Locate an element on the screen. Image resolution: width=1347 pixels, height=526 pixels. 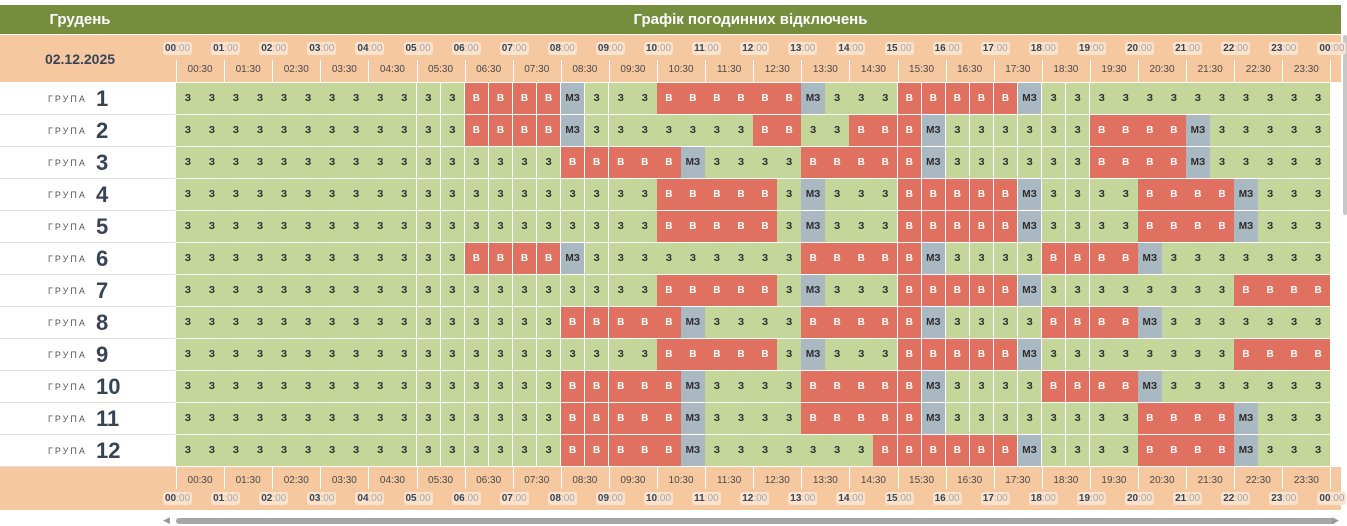
half-hour-label-bottom: 21:30 is located at coordinates (1210, 480).